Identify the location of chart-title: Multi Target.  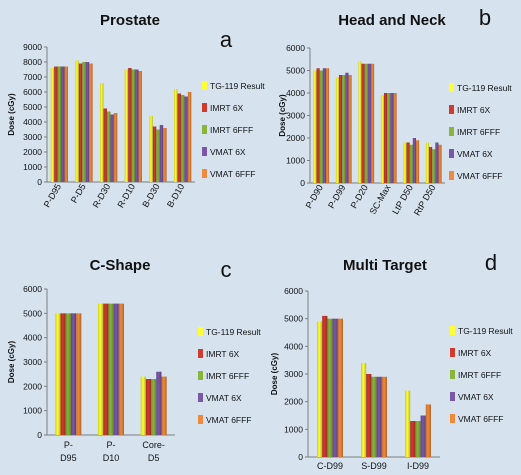
(385, 265).